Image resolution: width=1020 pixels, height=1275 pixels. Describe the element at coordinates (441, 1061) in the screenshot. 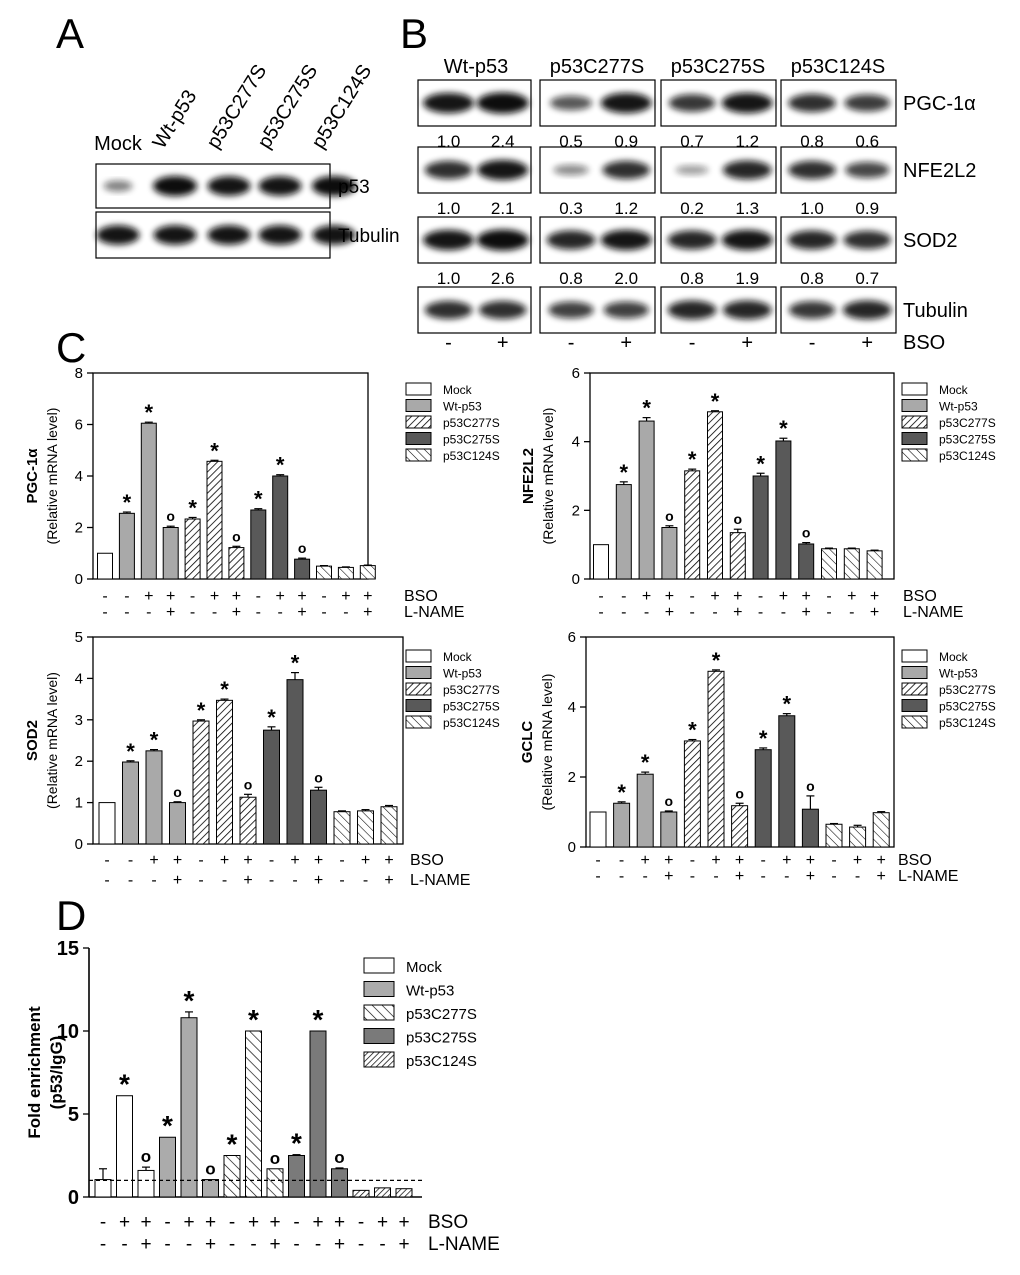

I see `legend-label: p53C124S` at that location.